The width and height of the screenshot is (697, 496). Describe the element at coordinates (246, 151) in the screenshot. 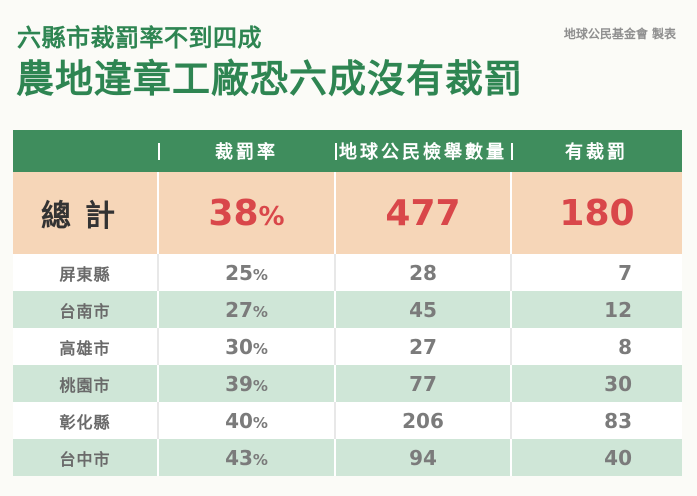

I see `column-header-rate: 裁罰率` at that location.